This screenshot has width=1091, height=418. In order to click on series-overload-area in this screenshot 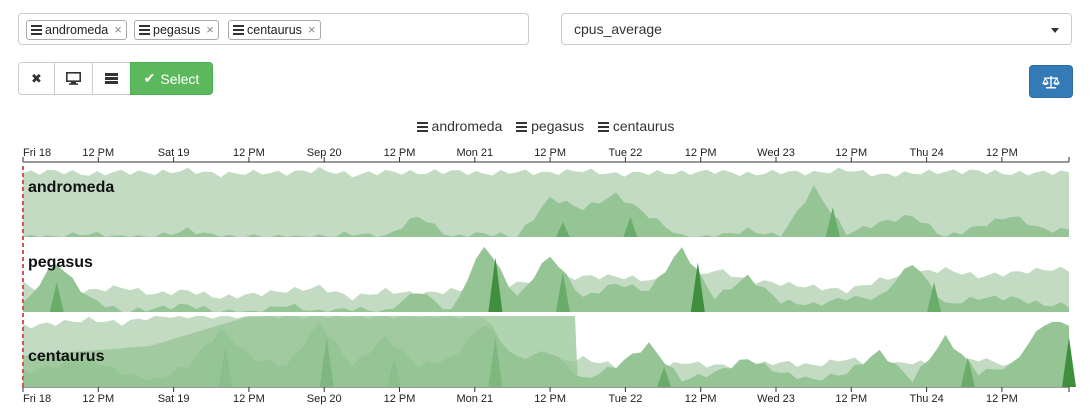, I will do `click(300, 351)`.